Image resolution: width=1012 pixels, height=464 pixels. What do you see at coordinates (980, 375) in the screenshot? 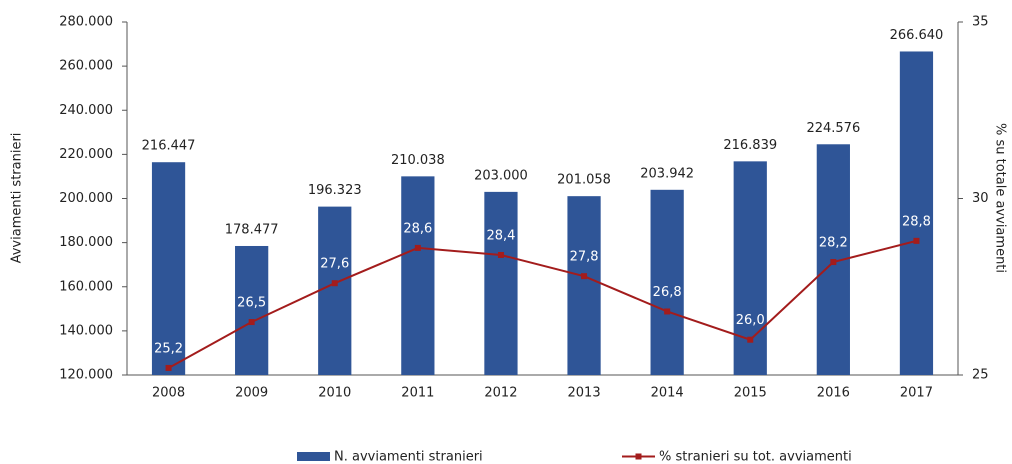
I see `y2-tick-label: 25` at bounding box center [980, 375].